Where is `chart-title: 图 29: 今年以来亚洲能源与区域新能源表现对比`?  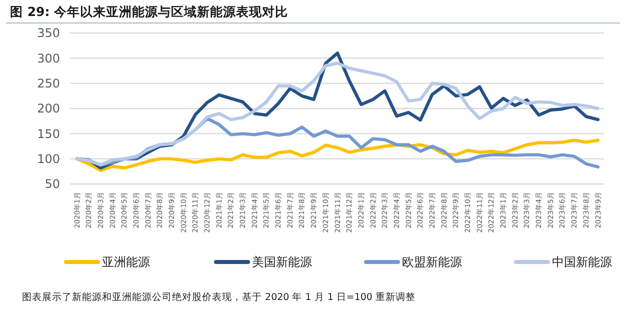 chart-title: 图 29: 今年以来亚洲能源与区域新能源表现对比 is located at coordinates (149, 11).